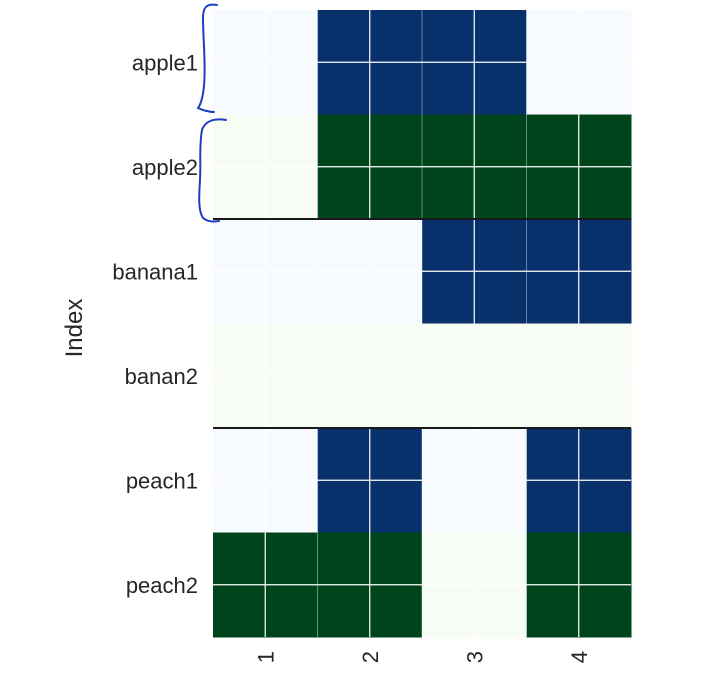 The image size is (704, 679). What do you see at coordinates (165, 167) in the screenshot?
I see `y-tick-label-apple2: apple2` at bounding box center [165, 167].